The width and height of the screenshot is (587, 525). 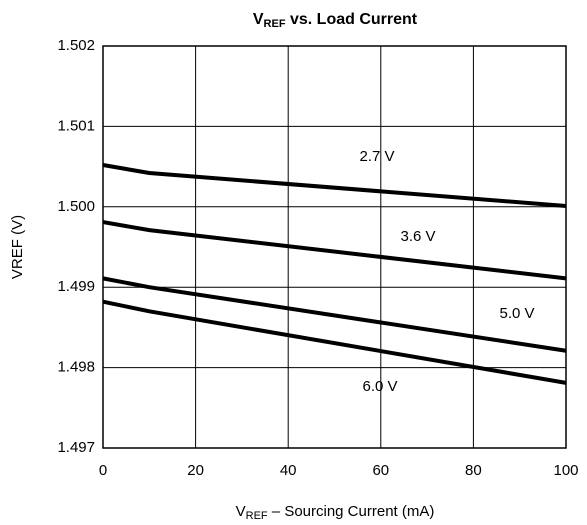 I want to click on y-axis-label: VREF (V), so click(x=17, y=247).